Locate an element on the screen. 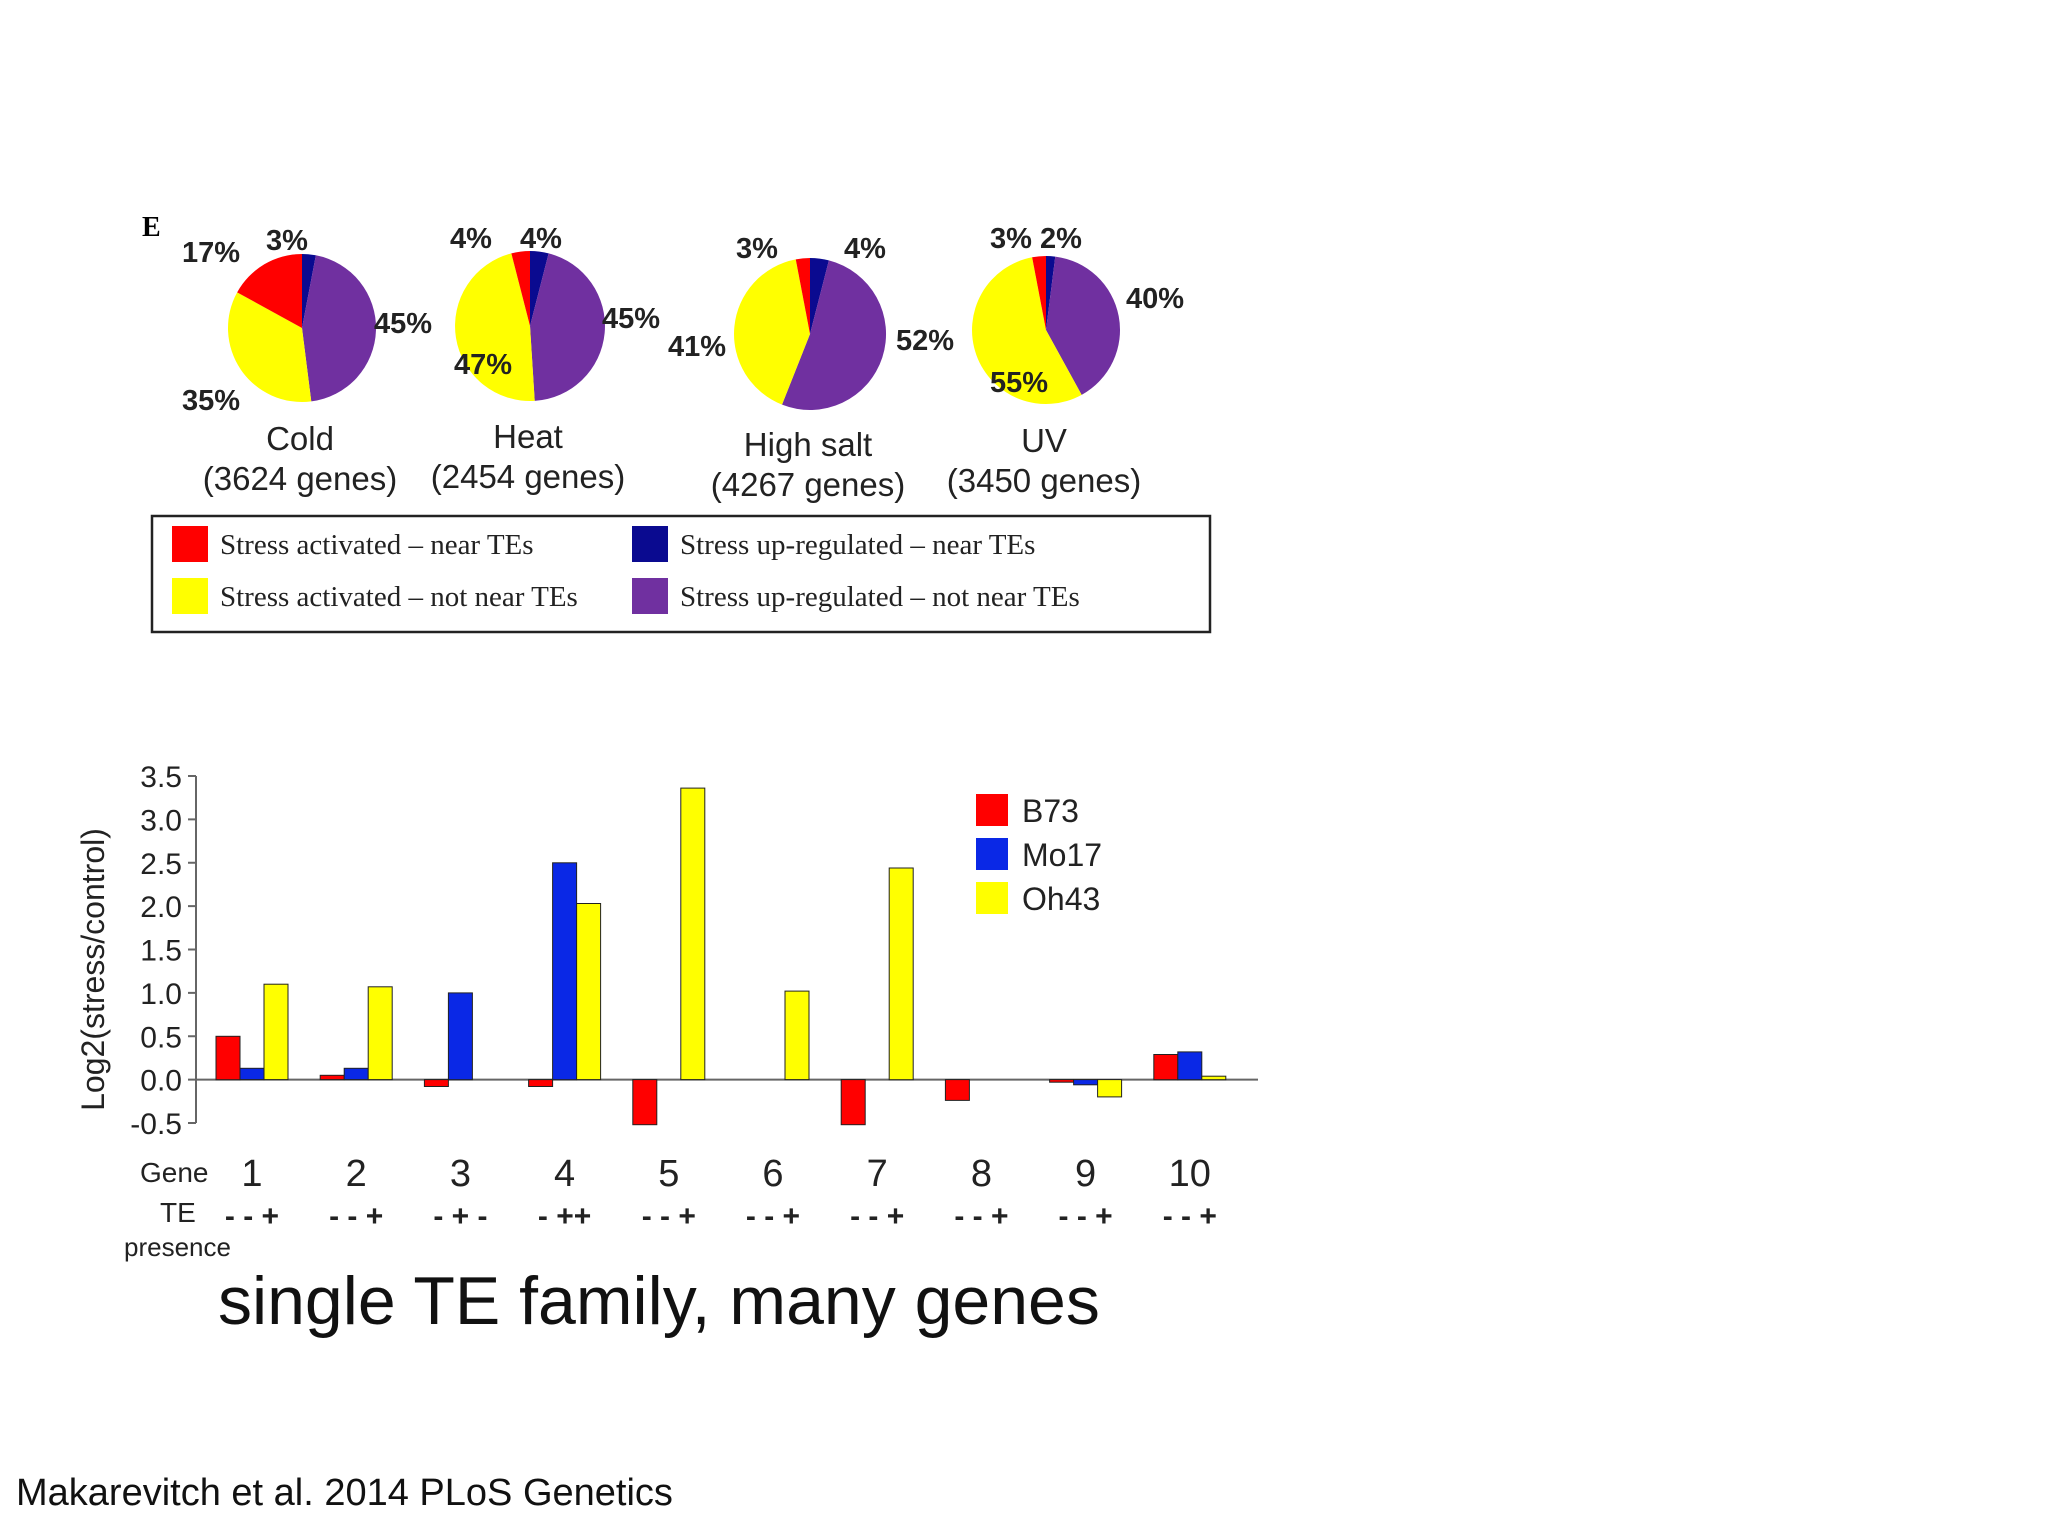 Image resolution: width=2048 pixels, height=1536 pixels. presence-row-label: presence is located at coordinates (177, 1247).